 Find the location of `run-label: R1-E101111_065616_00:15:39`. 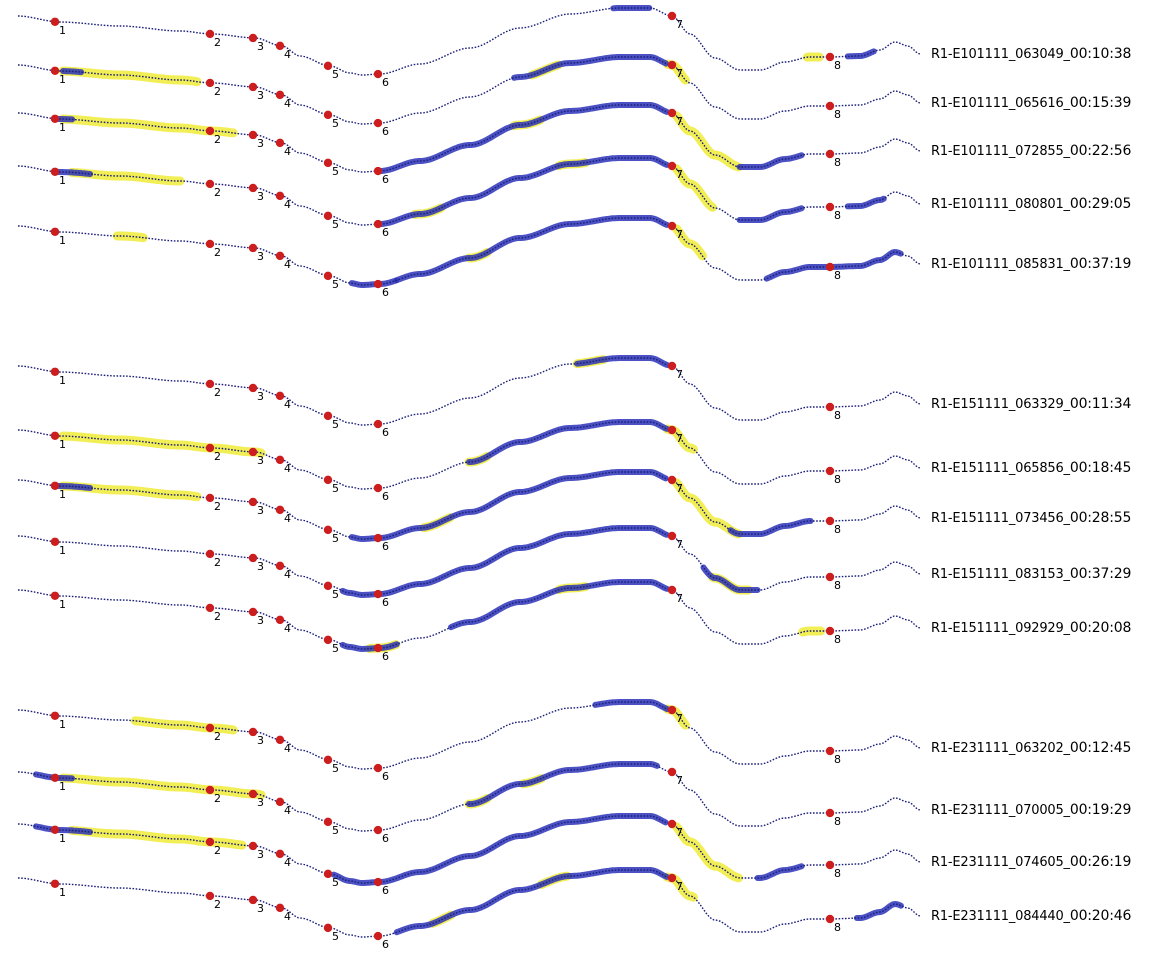

run-label: R1-E101111_065616_00:15:39 is located at coordinates (1031, 103).